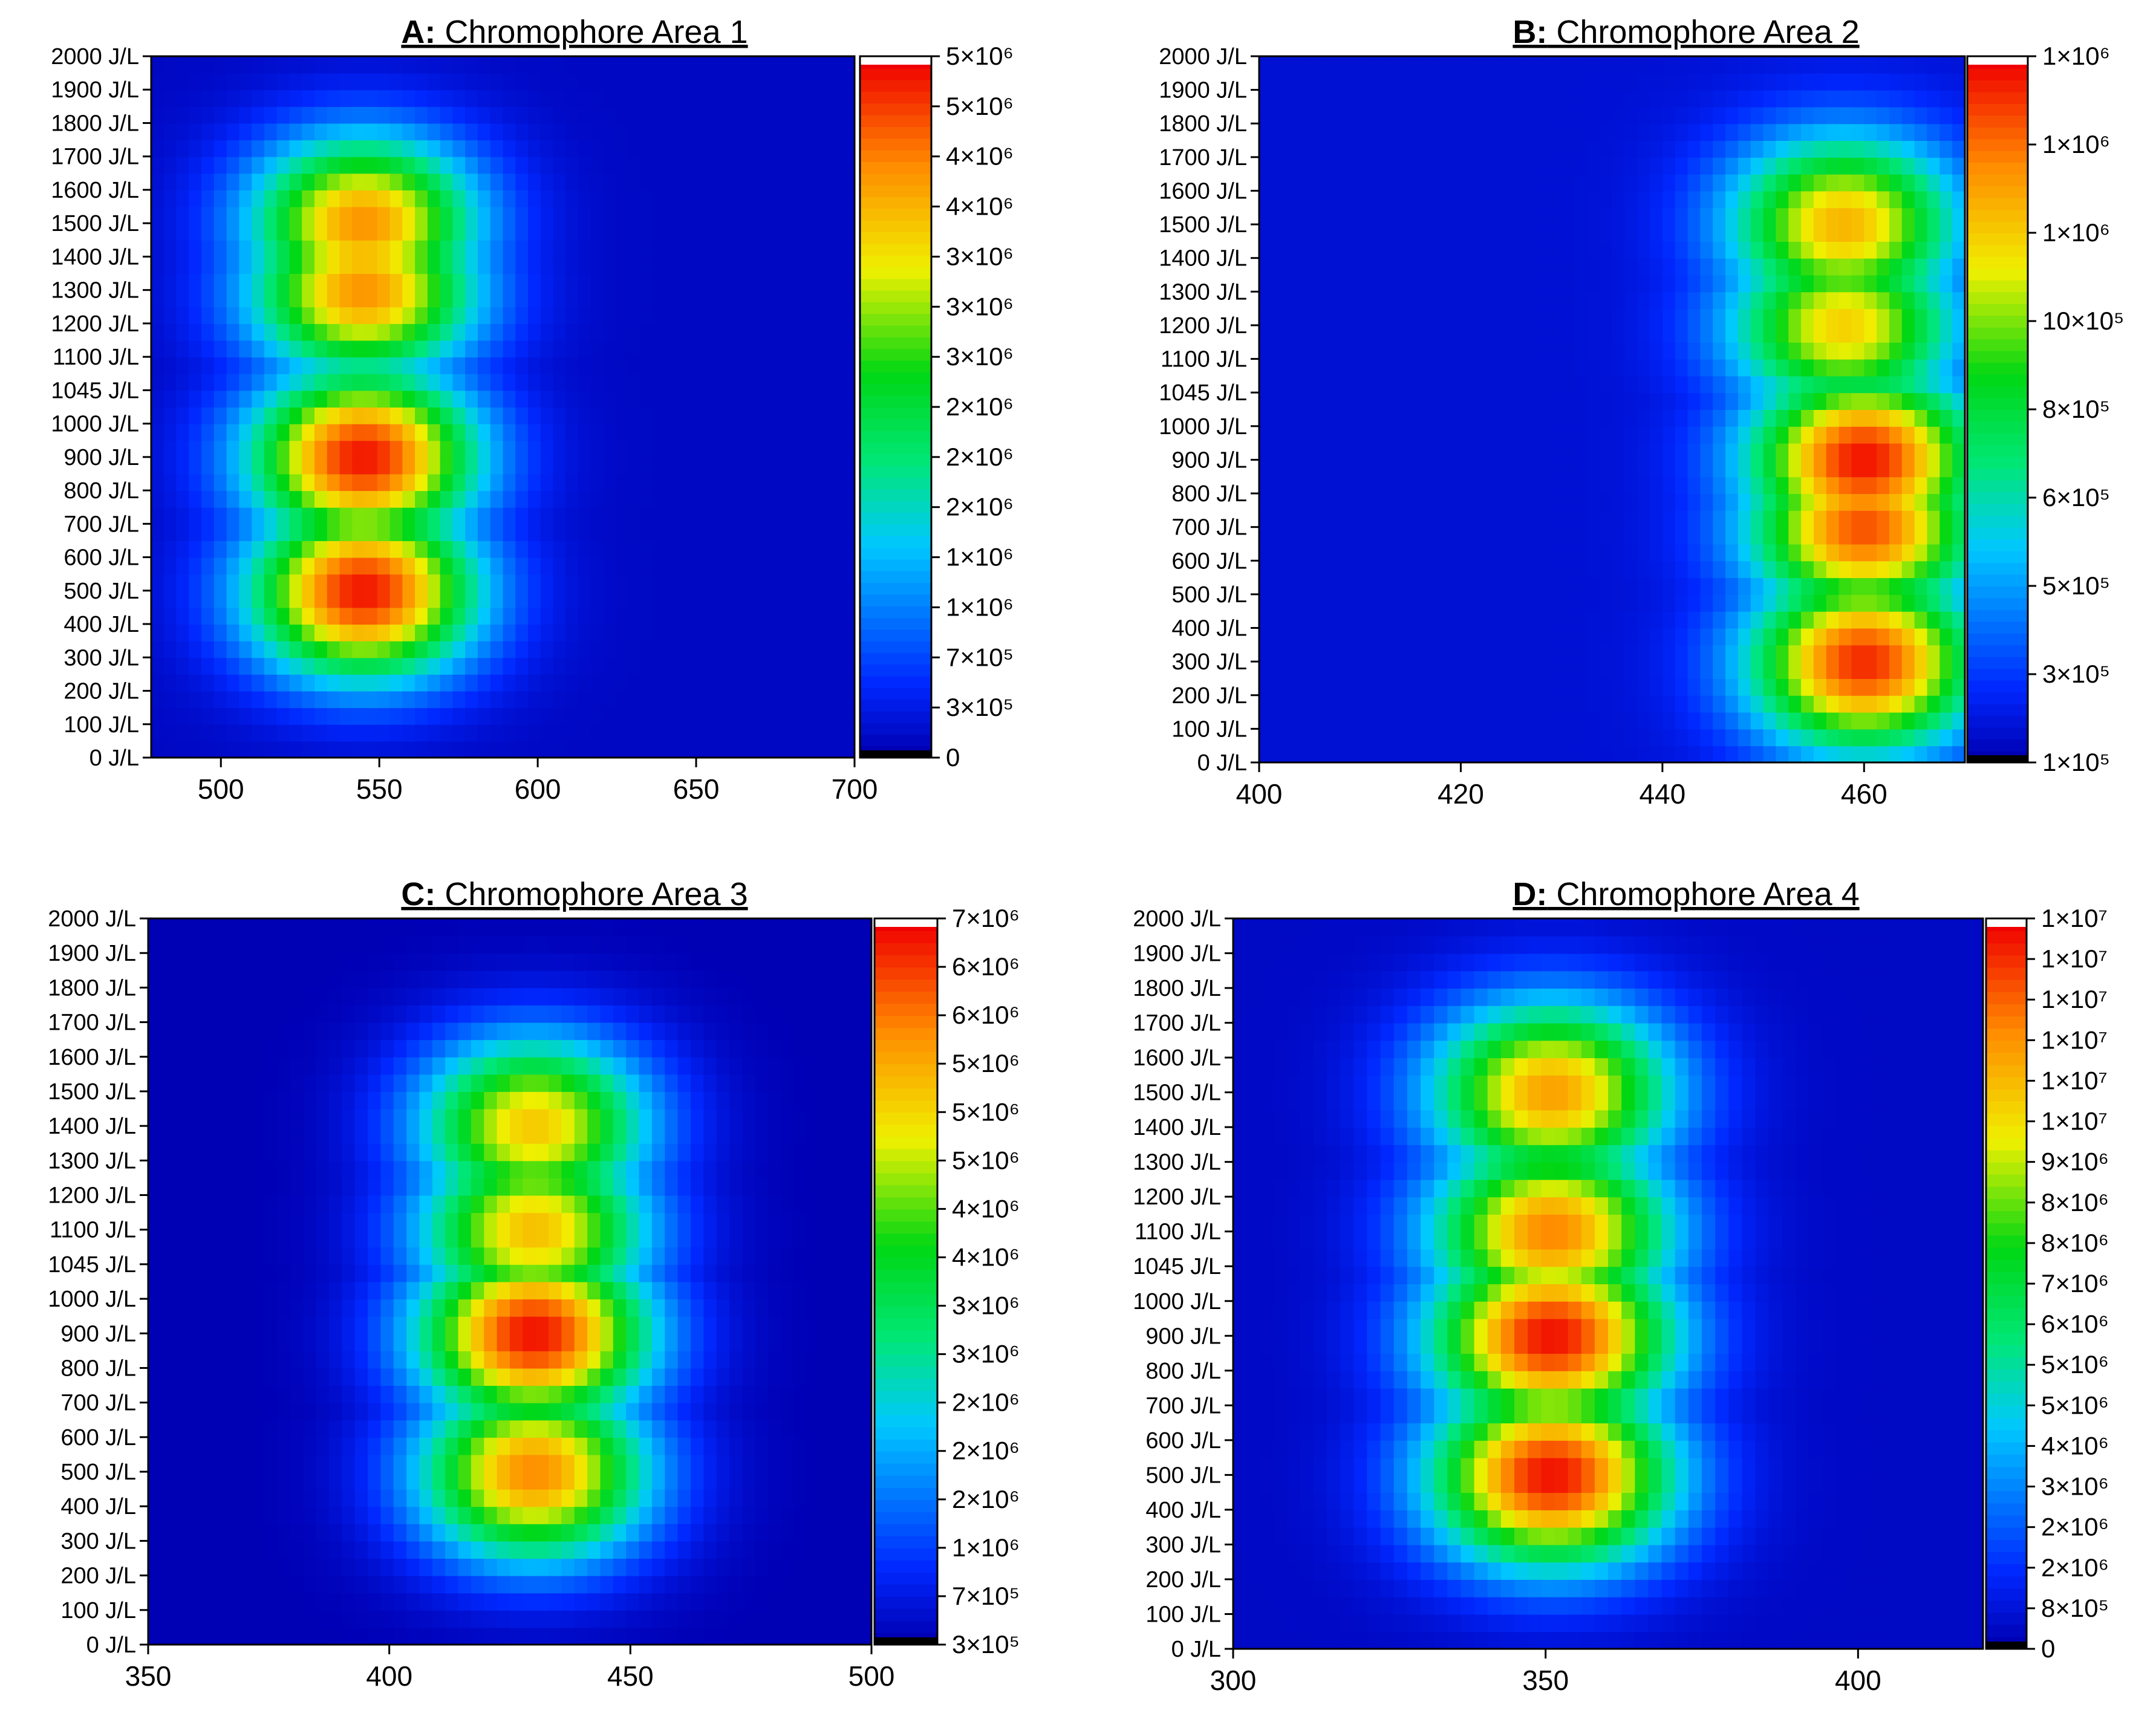 The image size is (2156, 1722). I want to click on panel-b-colorbar-swatch, so click(1997, 675).